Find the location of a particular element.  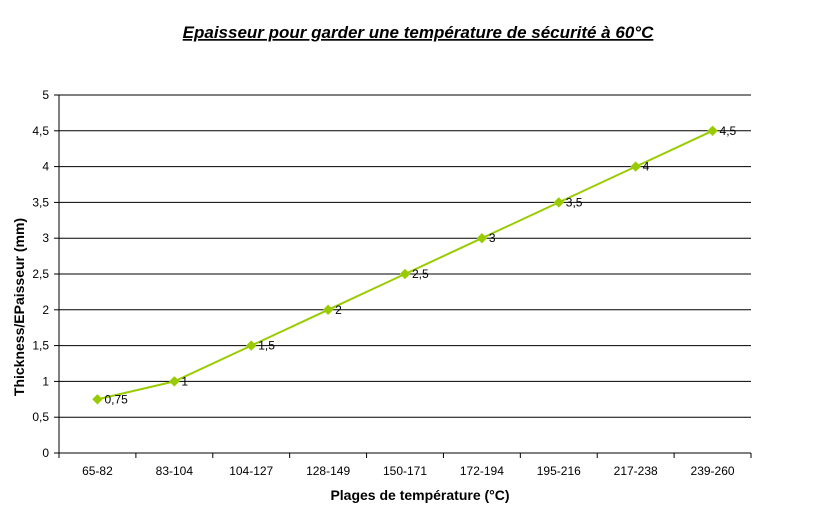

y-tick-label: 2 is located at coordinates (45, 310).